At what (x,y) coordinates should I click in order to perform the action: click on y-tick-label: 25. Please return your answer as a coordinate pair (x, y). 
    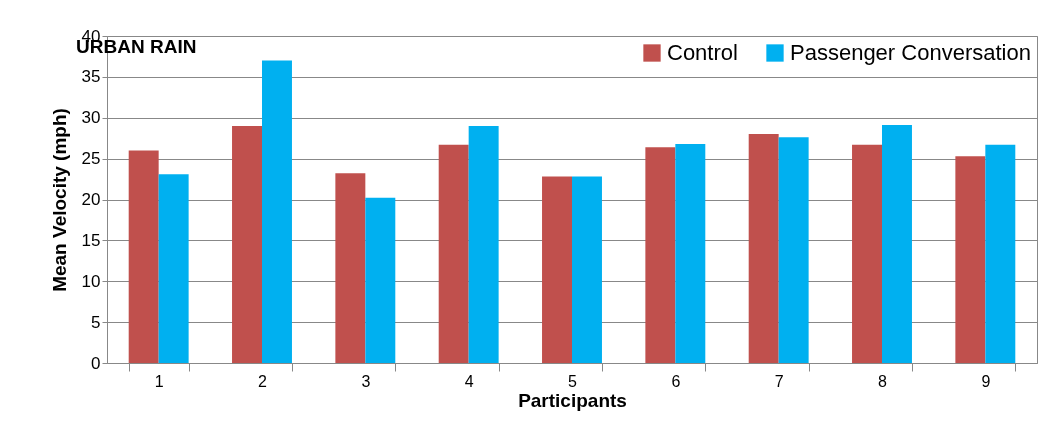
    Looking at the image, I should click on (91, 159).